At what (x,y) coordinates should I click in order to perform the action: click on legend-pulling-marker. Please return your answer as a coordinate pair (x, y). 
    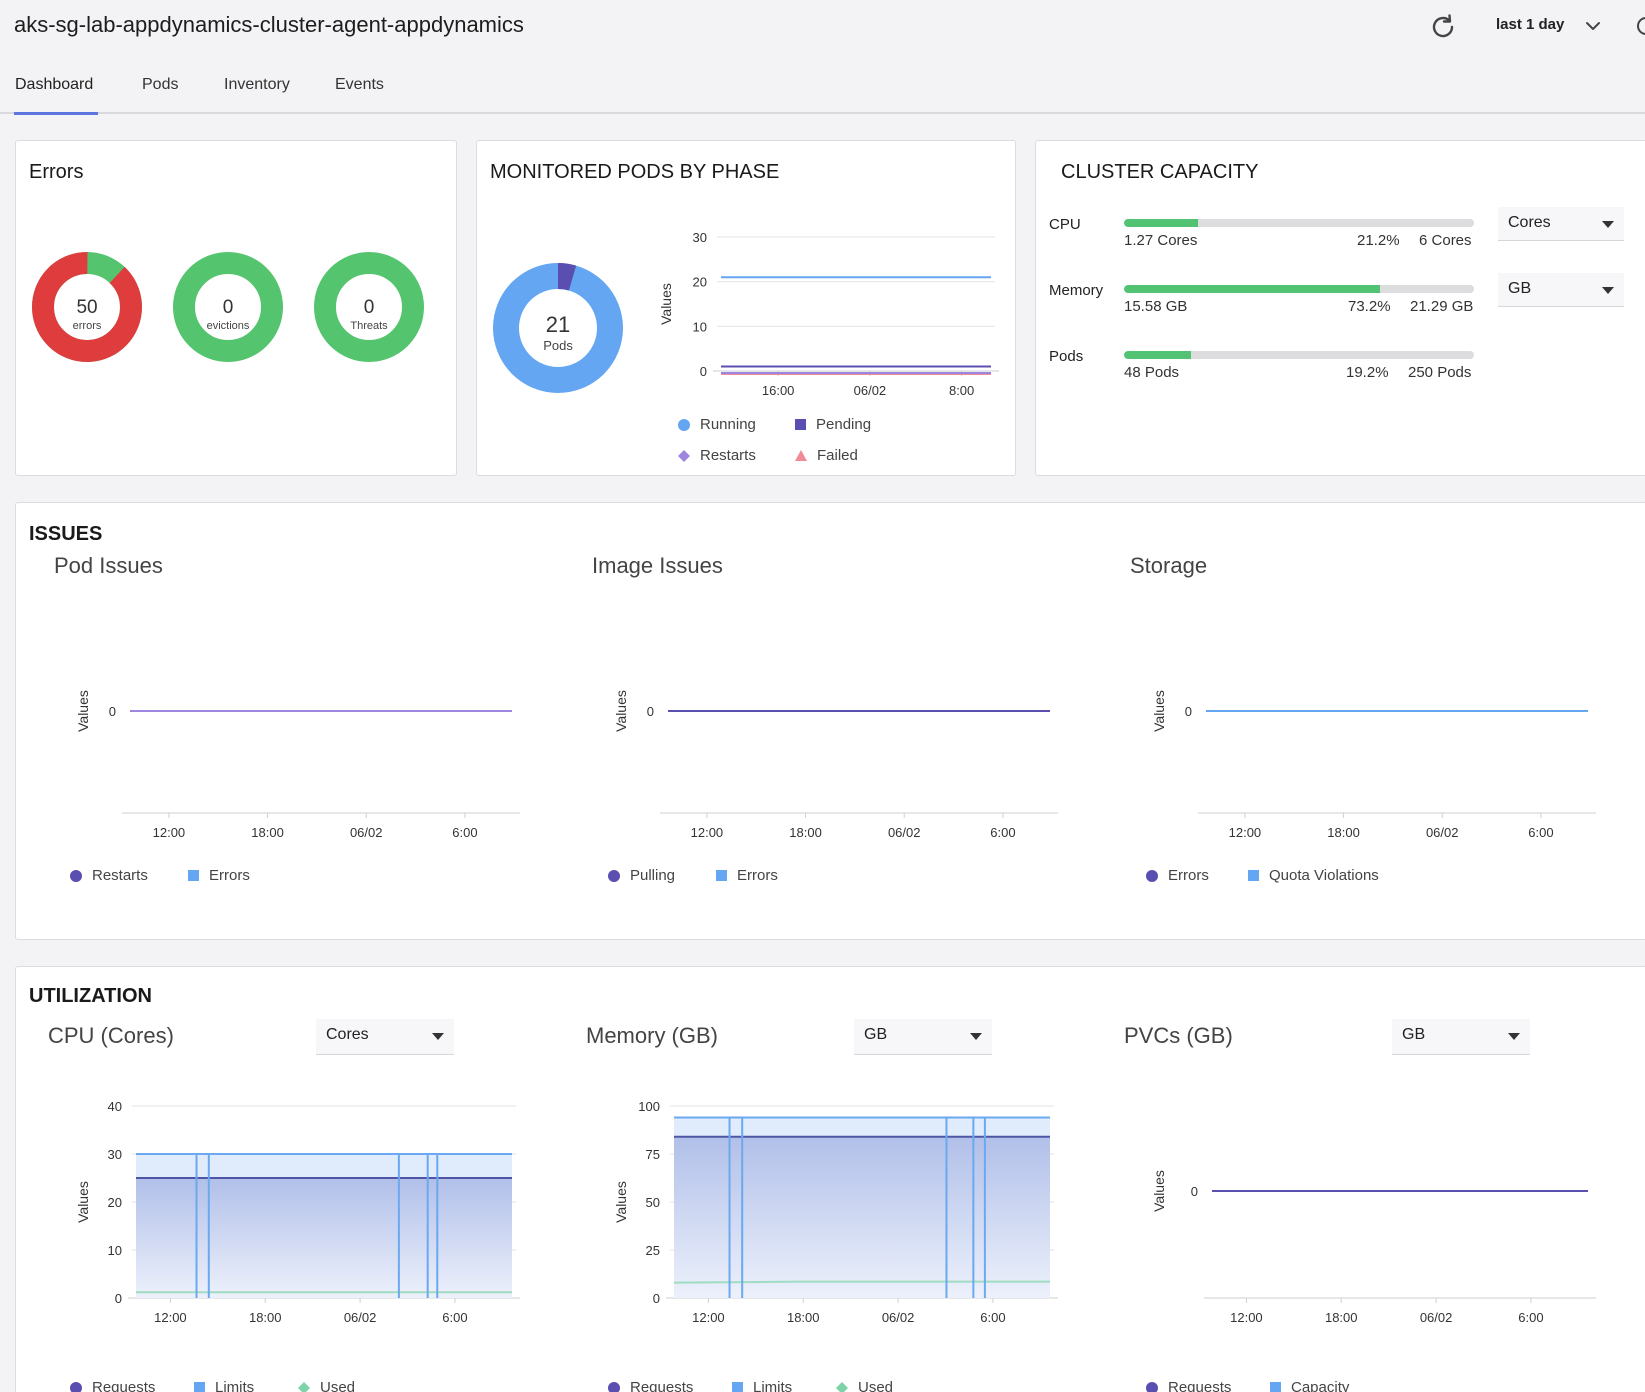
    Looking at the image, I should click on (614, 875).